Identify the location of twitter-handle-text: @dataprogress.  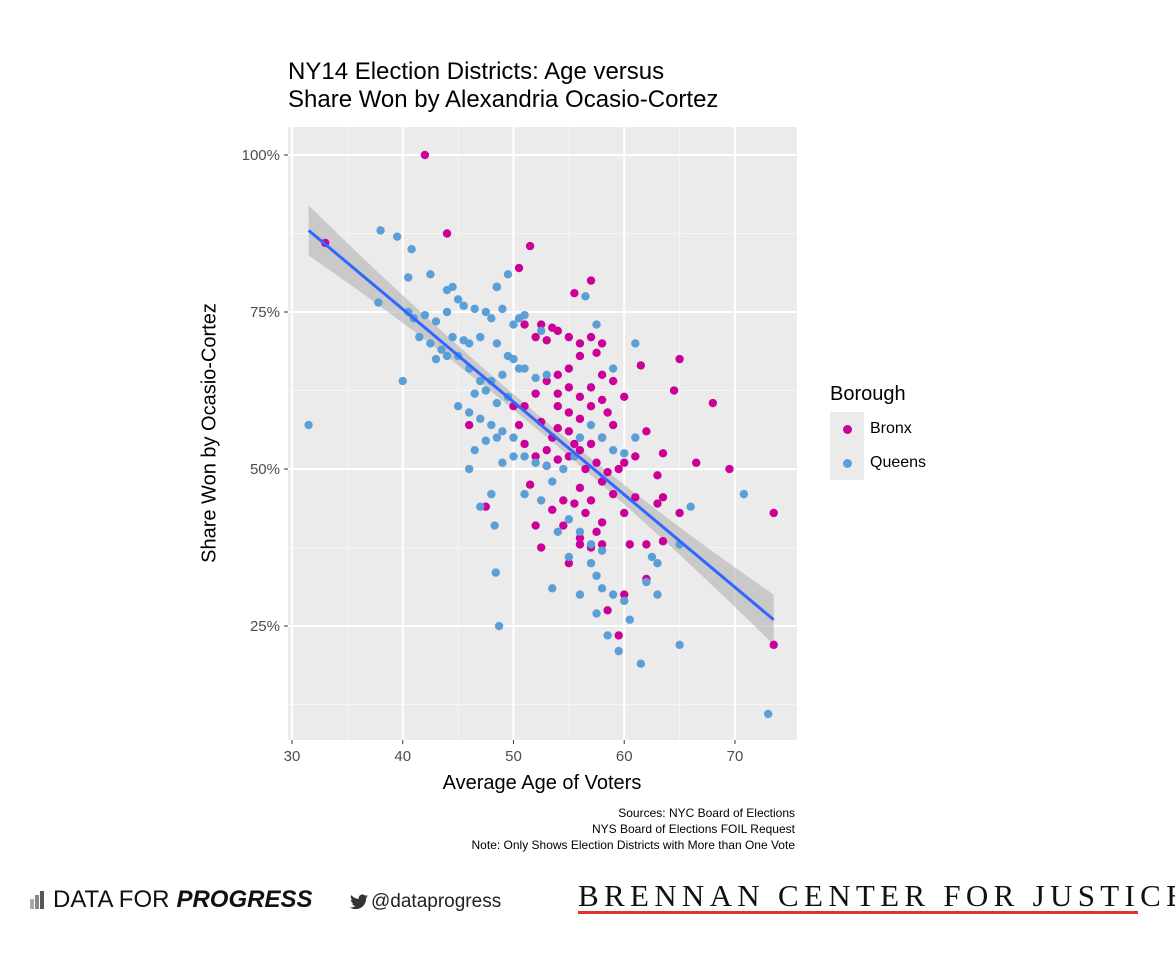
(436, 901).